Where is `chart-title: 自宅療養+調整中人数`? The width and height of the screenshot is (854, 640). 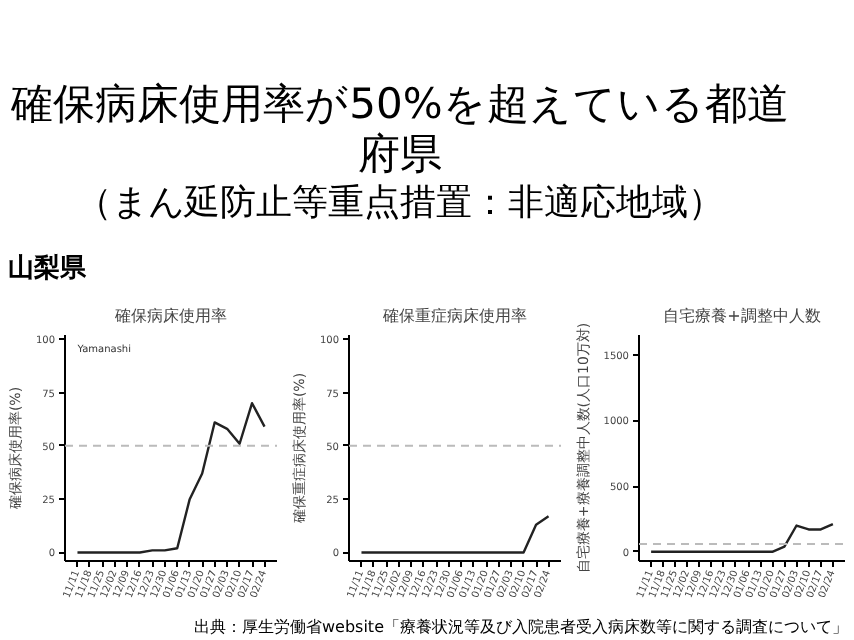 chart-title: 自宅療養+調整中人数 is located at coordinates (742, 316).